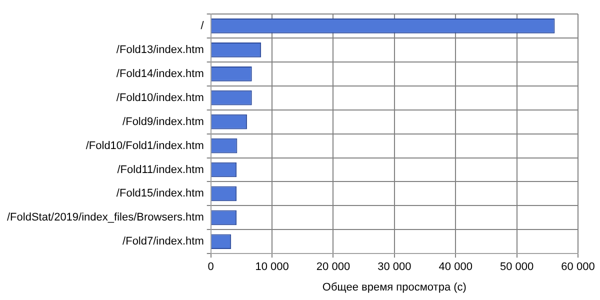 This screenshot has height=300, width=600. I want to click on y-tick-label: /Fold7/index.htm, so click(163, 242).